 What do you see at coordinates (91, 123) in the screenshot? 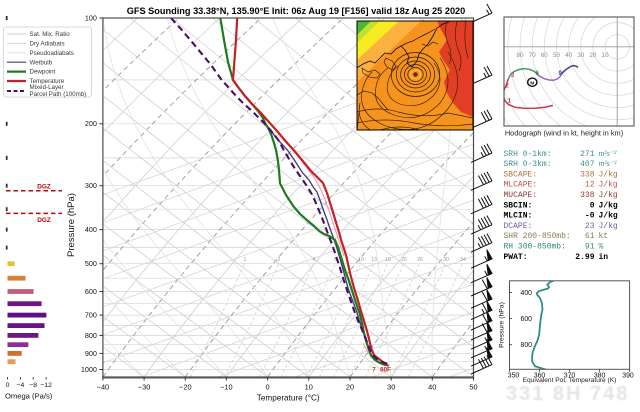
I see `svg-text: 200` at bounding box center [91, 123].